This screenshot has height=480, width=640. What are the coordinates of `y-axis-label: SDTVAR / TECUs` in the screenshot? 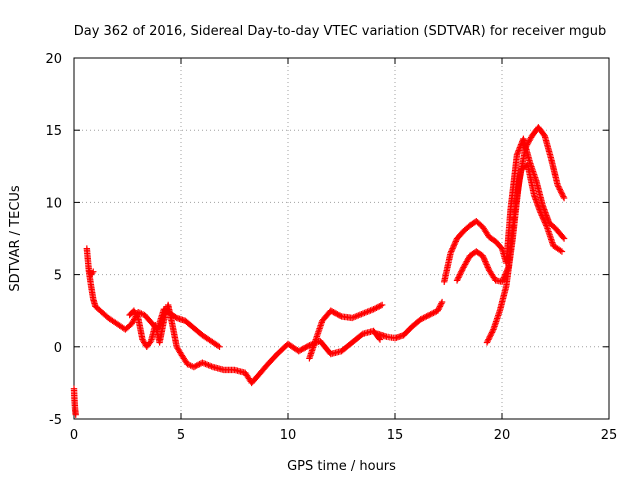 It's located at (15, 238).